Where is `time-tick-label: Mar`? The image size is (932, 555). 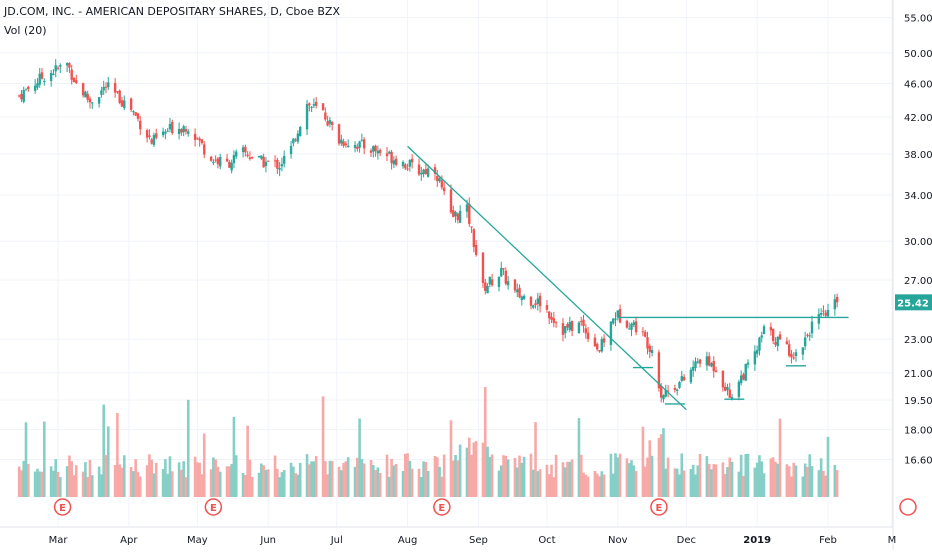 time-tick-label: Mar is located at coordinates (59, 540).